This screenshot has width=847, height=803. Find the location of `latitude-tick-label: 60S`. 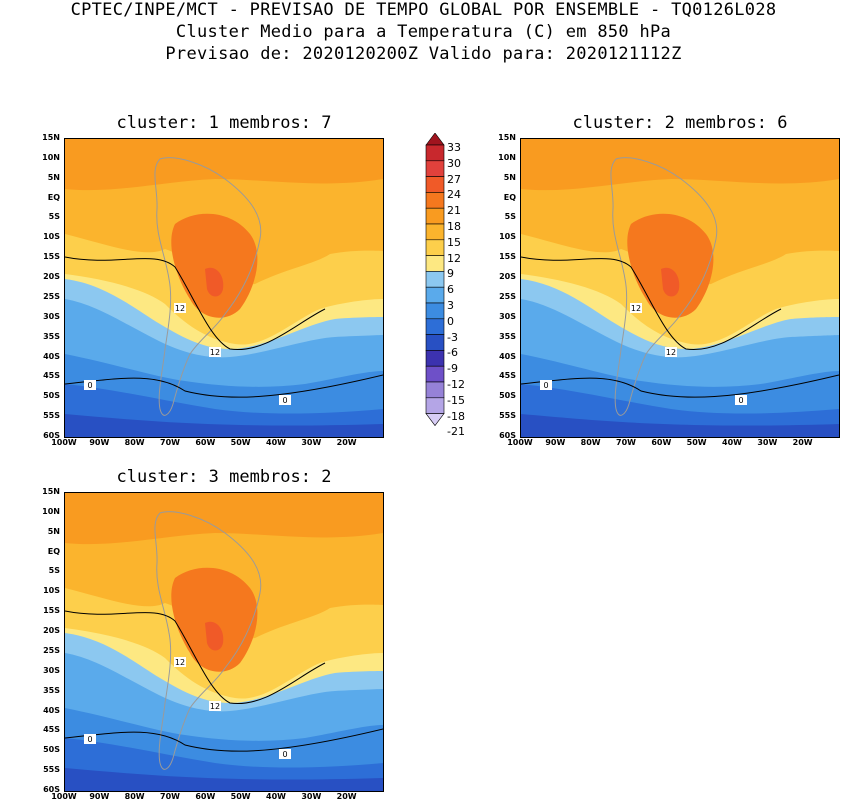

latitude-tick-label: 60S is located at coordinates (51, 789).